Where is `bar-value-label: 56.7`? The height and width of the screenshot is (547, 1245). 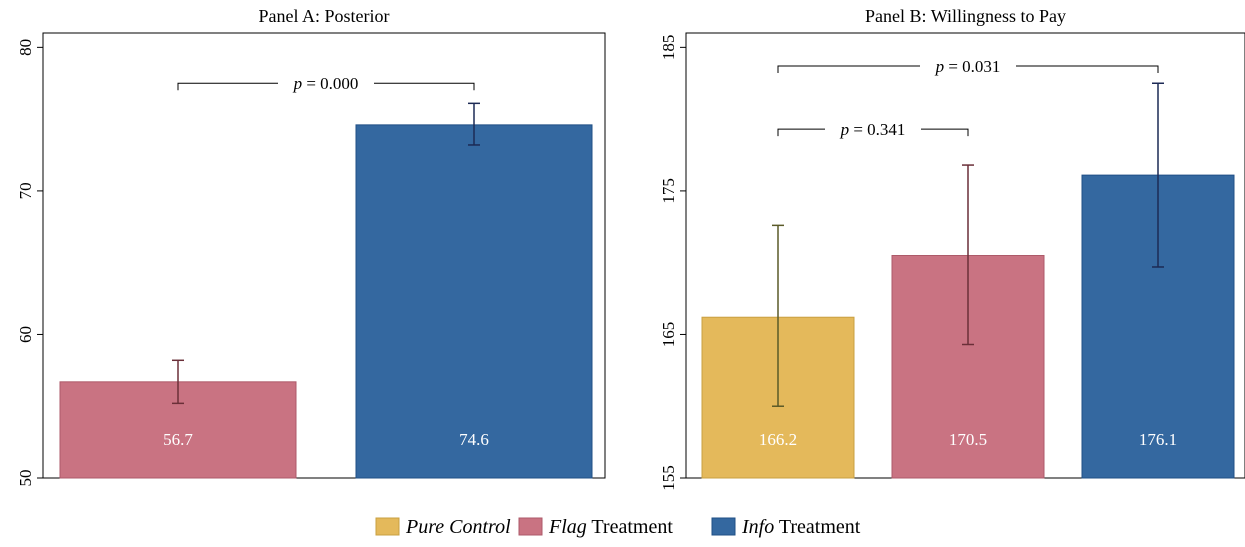 bar-value-label: 56.7 is located at coordinates (178, 439).